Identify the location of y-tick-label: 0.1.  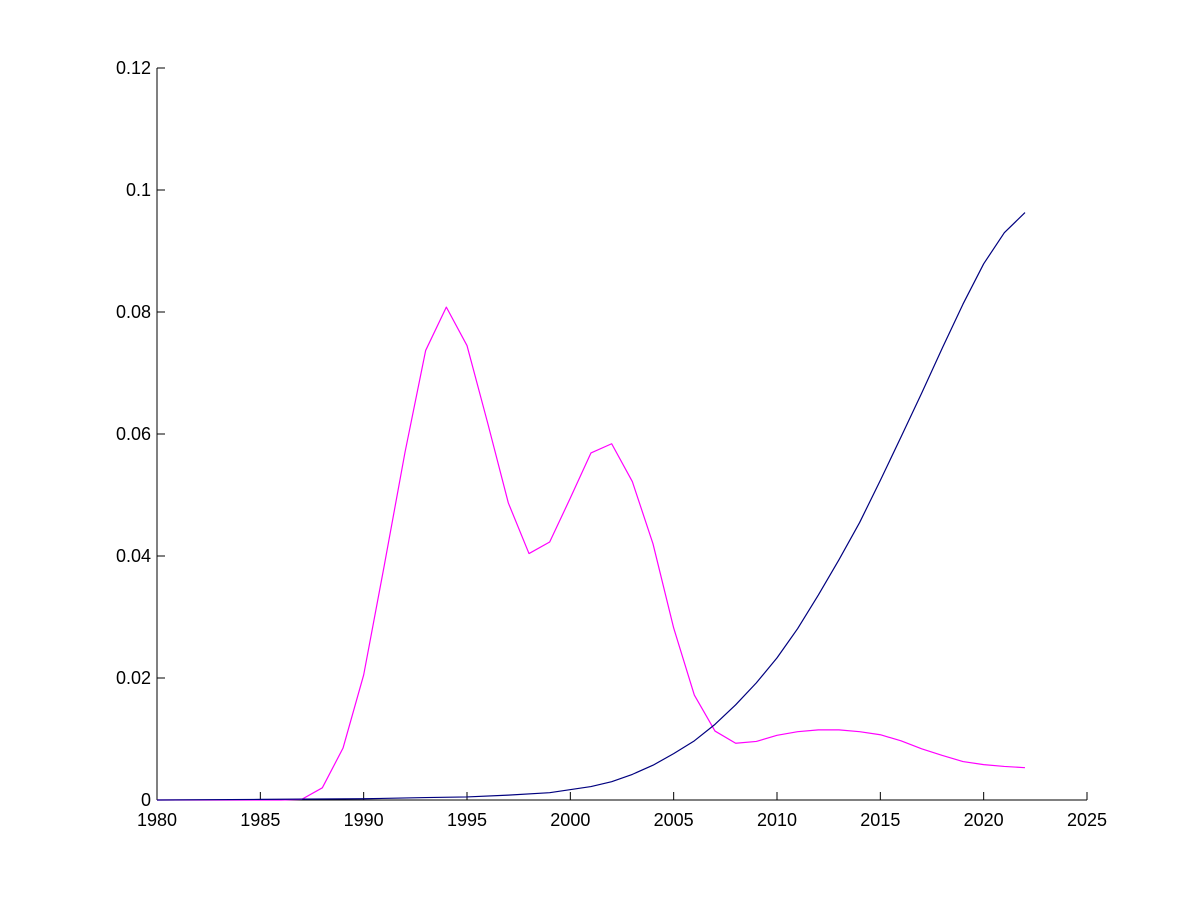
(138, 190).